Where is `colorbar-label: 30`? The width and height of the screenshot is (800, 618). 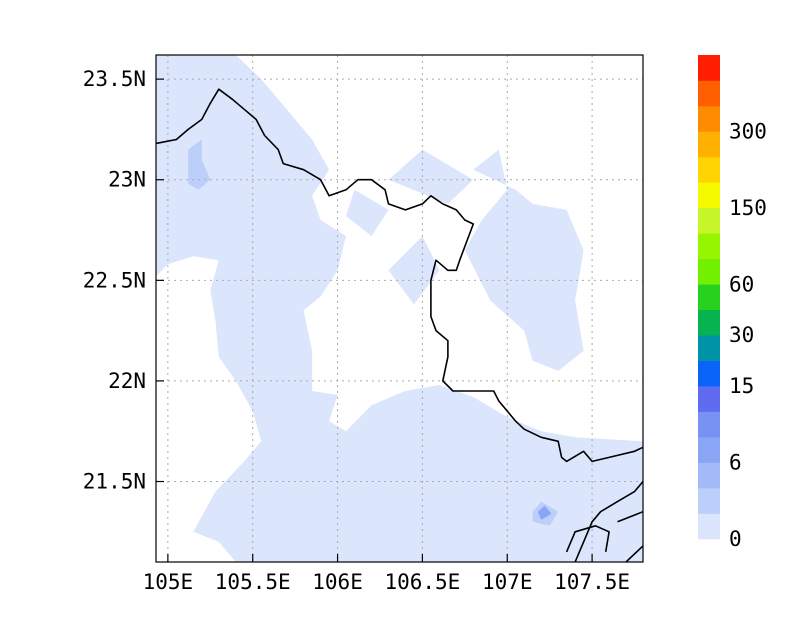
colorbar-label: 30 is located at coordinates (741, 335).